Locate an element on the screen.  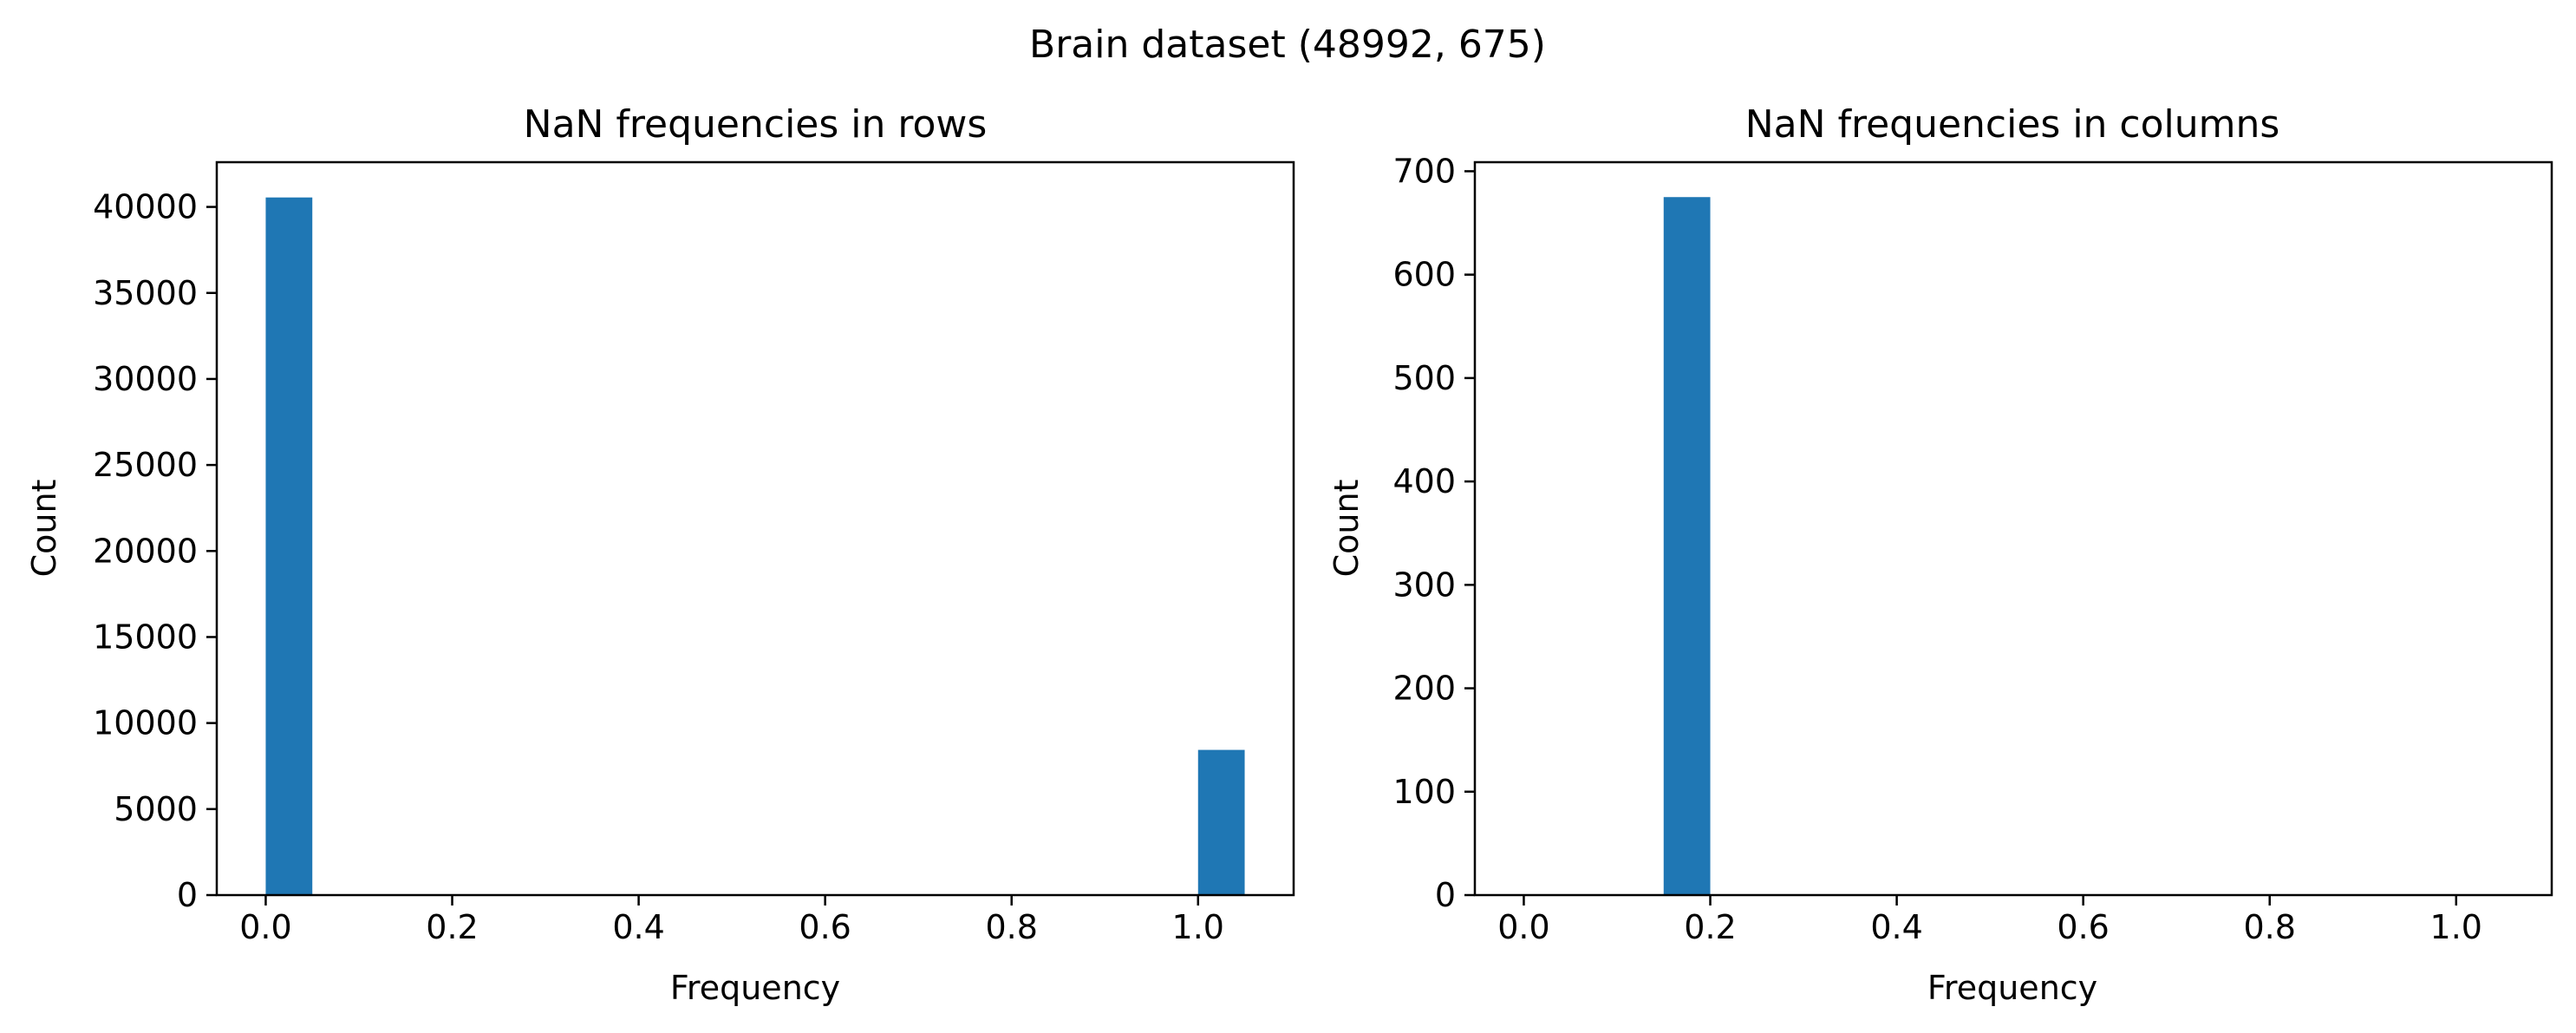
y-tick-label: 25000 is located at coordinates (145, 465).